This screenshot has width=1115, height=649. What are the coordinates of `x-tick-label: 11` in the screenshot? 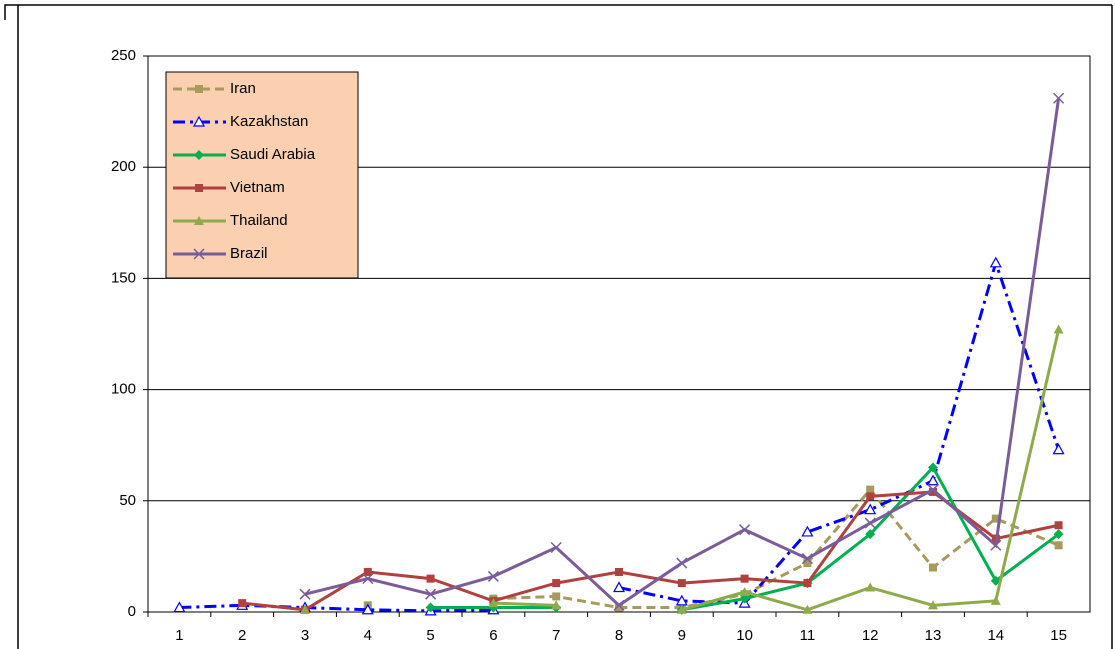 It's located at (808, 635).